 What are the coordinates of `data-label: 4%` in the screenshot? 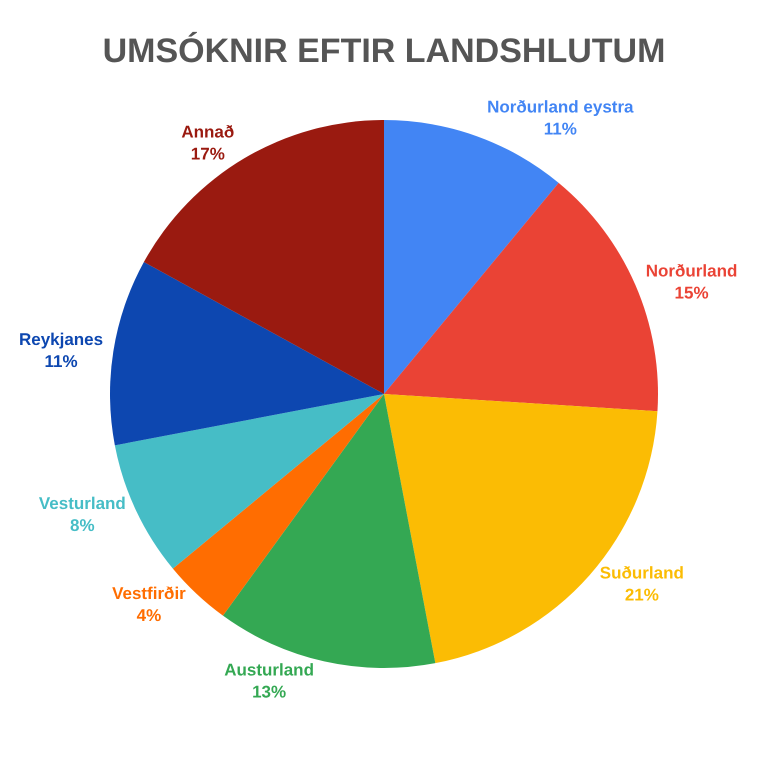 It's located at (149, 616).